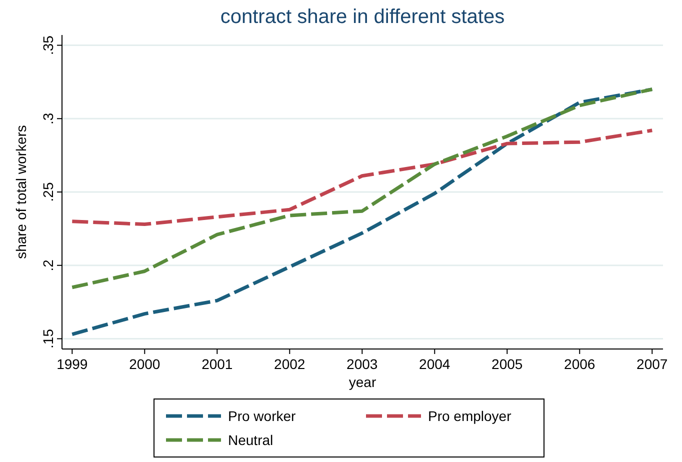  I want to click on x-tick-label: 2005, so click(507, 364).